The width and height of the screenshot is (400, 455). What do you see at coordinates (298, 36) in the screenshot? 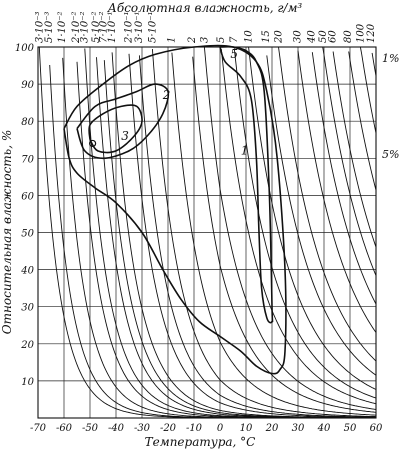
I see `top-tick-label: 30` at bounding box center [298, 36].